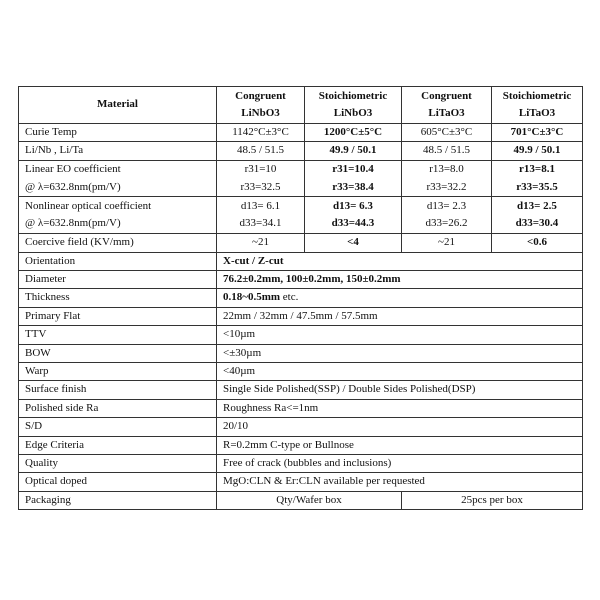 This screenshot has width=600, height=600. I want to click on table-row: Thickness 0.18~0.5mm etc., so click(300, 298).